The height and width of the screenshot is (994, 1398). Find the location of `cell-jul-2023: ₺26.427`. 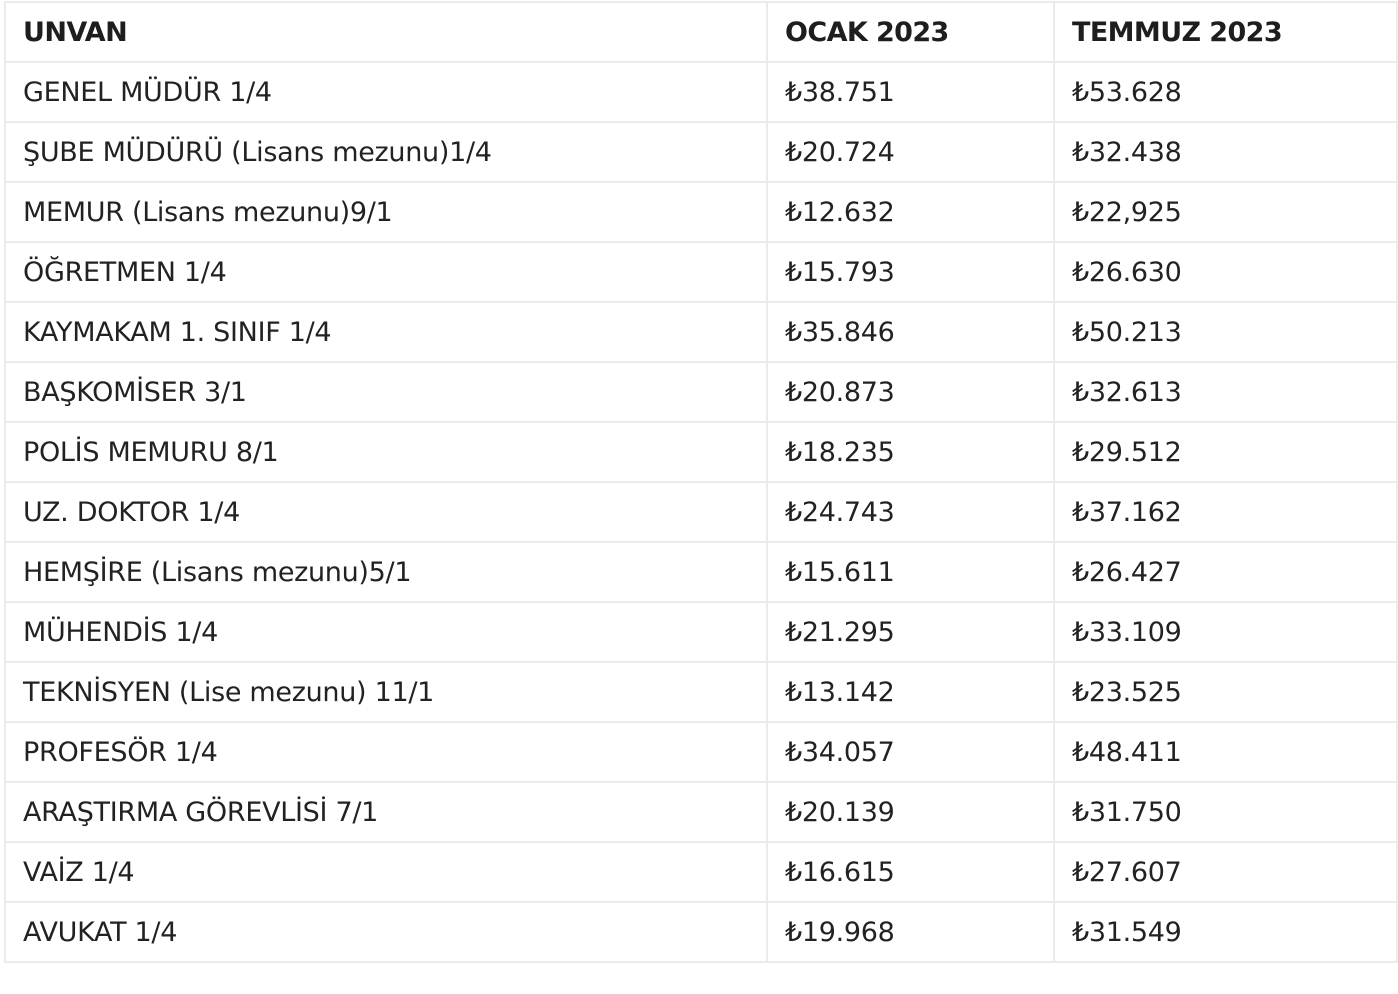

cell-jul-2023: ₺26.427 is located at coordinates (1225, 572).